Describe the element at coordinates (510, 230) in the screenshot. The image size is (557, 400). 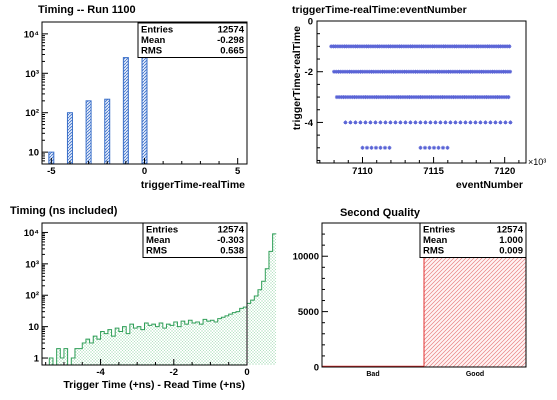
I see `stats-value: 12574` at that location.